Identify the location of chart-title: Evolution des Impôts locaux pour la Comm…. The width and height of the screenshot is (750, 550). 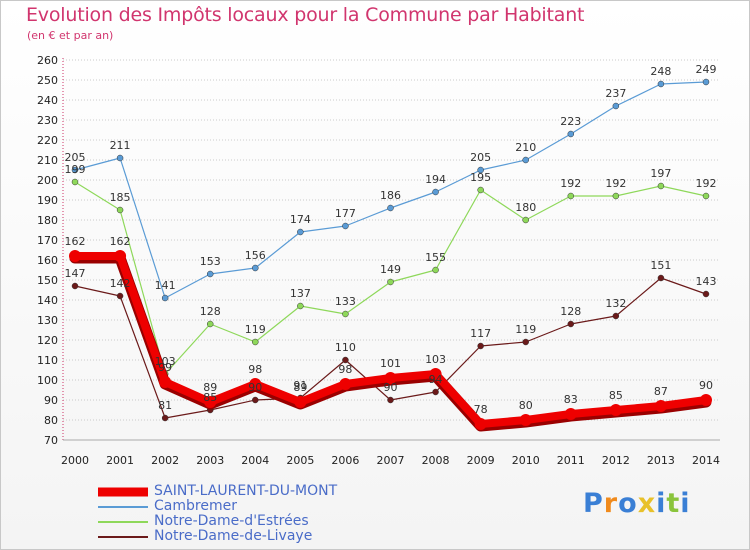
(305, 15).